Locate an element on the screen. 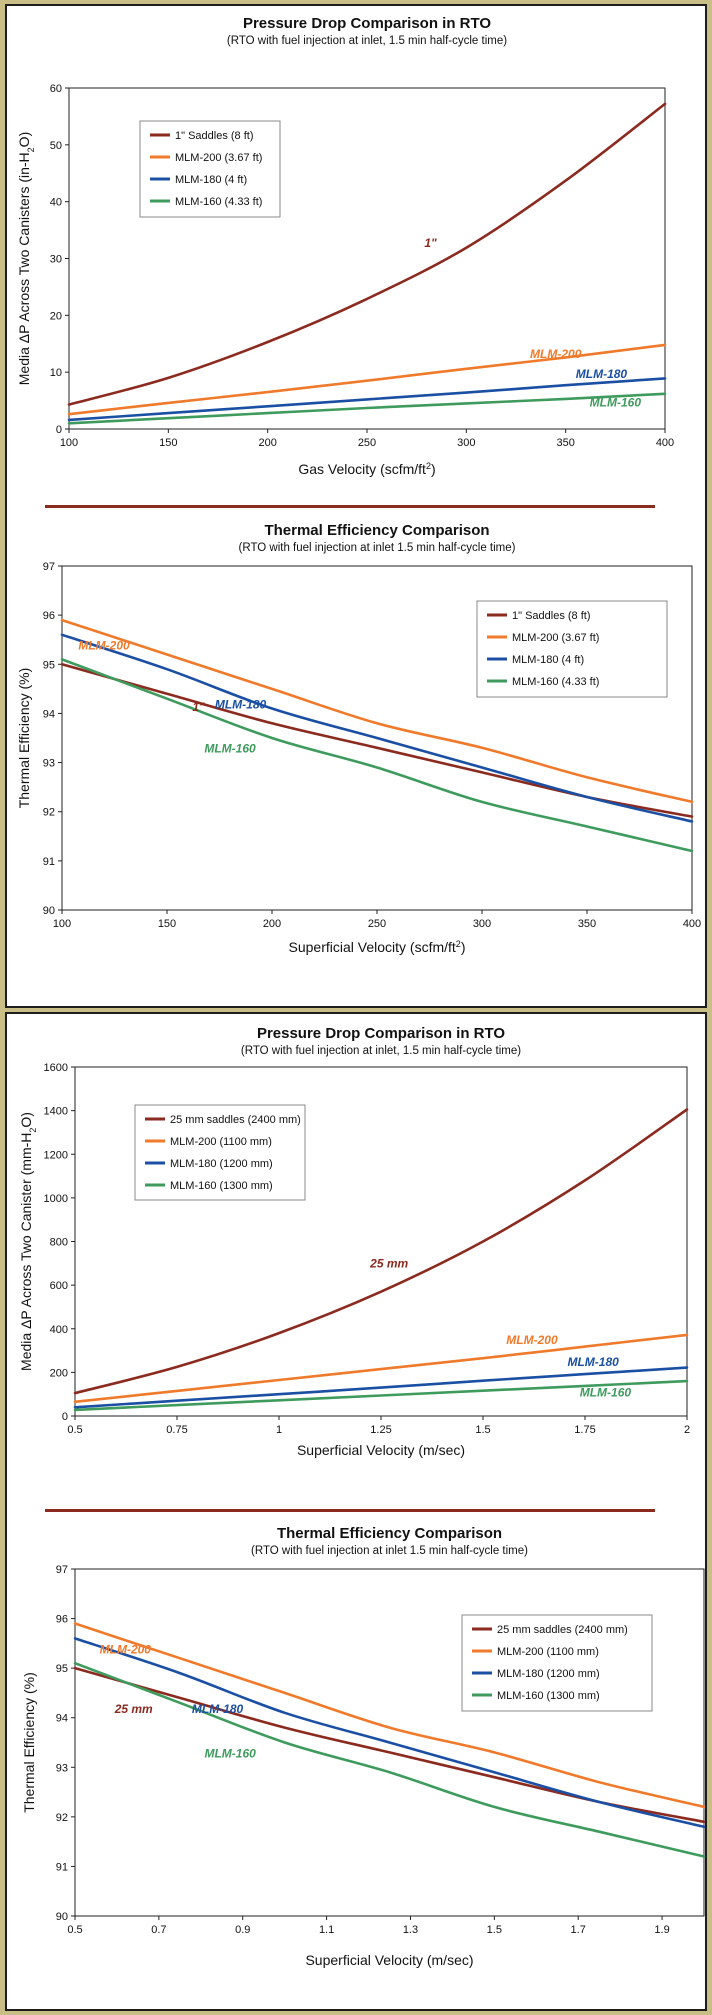 This screenshot has width=712, height=2015. legend-entry: MLM-200 (1100 mm) is located at coordinates (548, 1652).